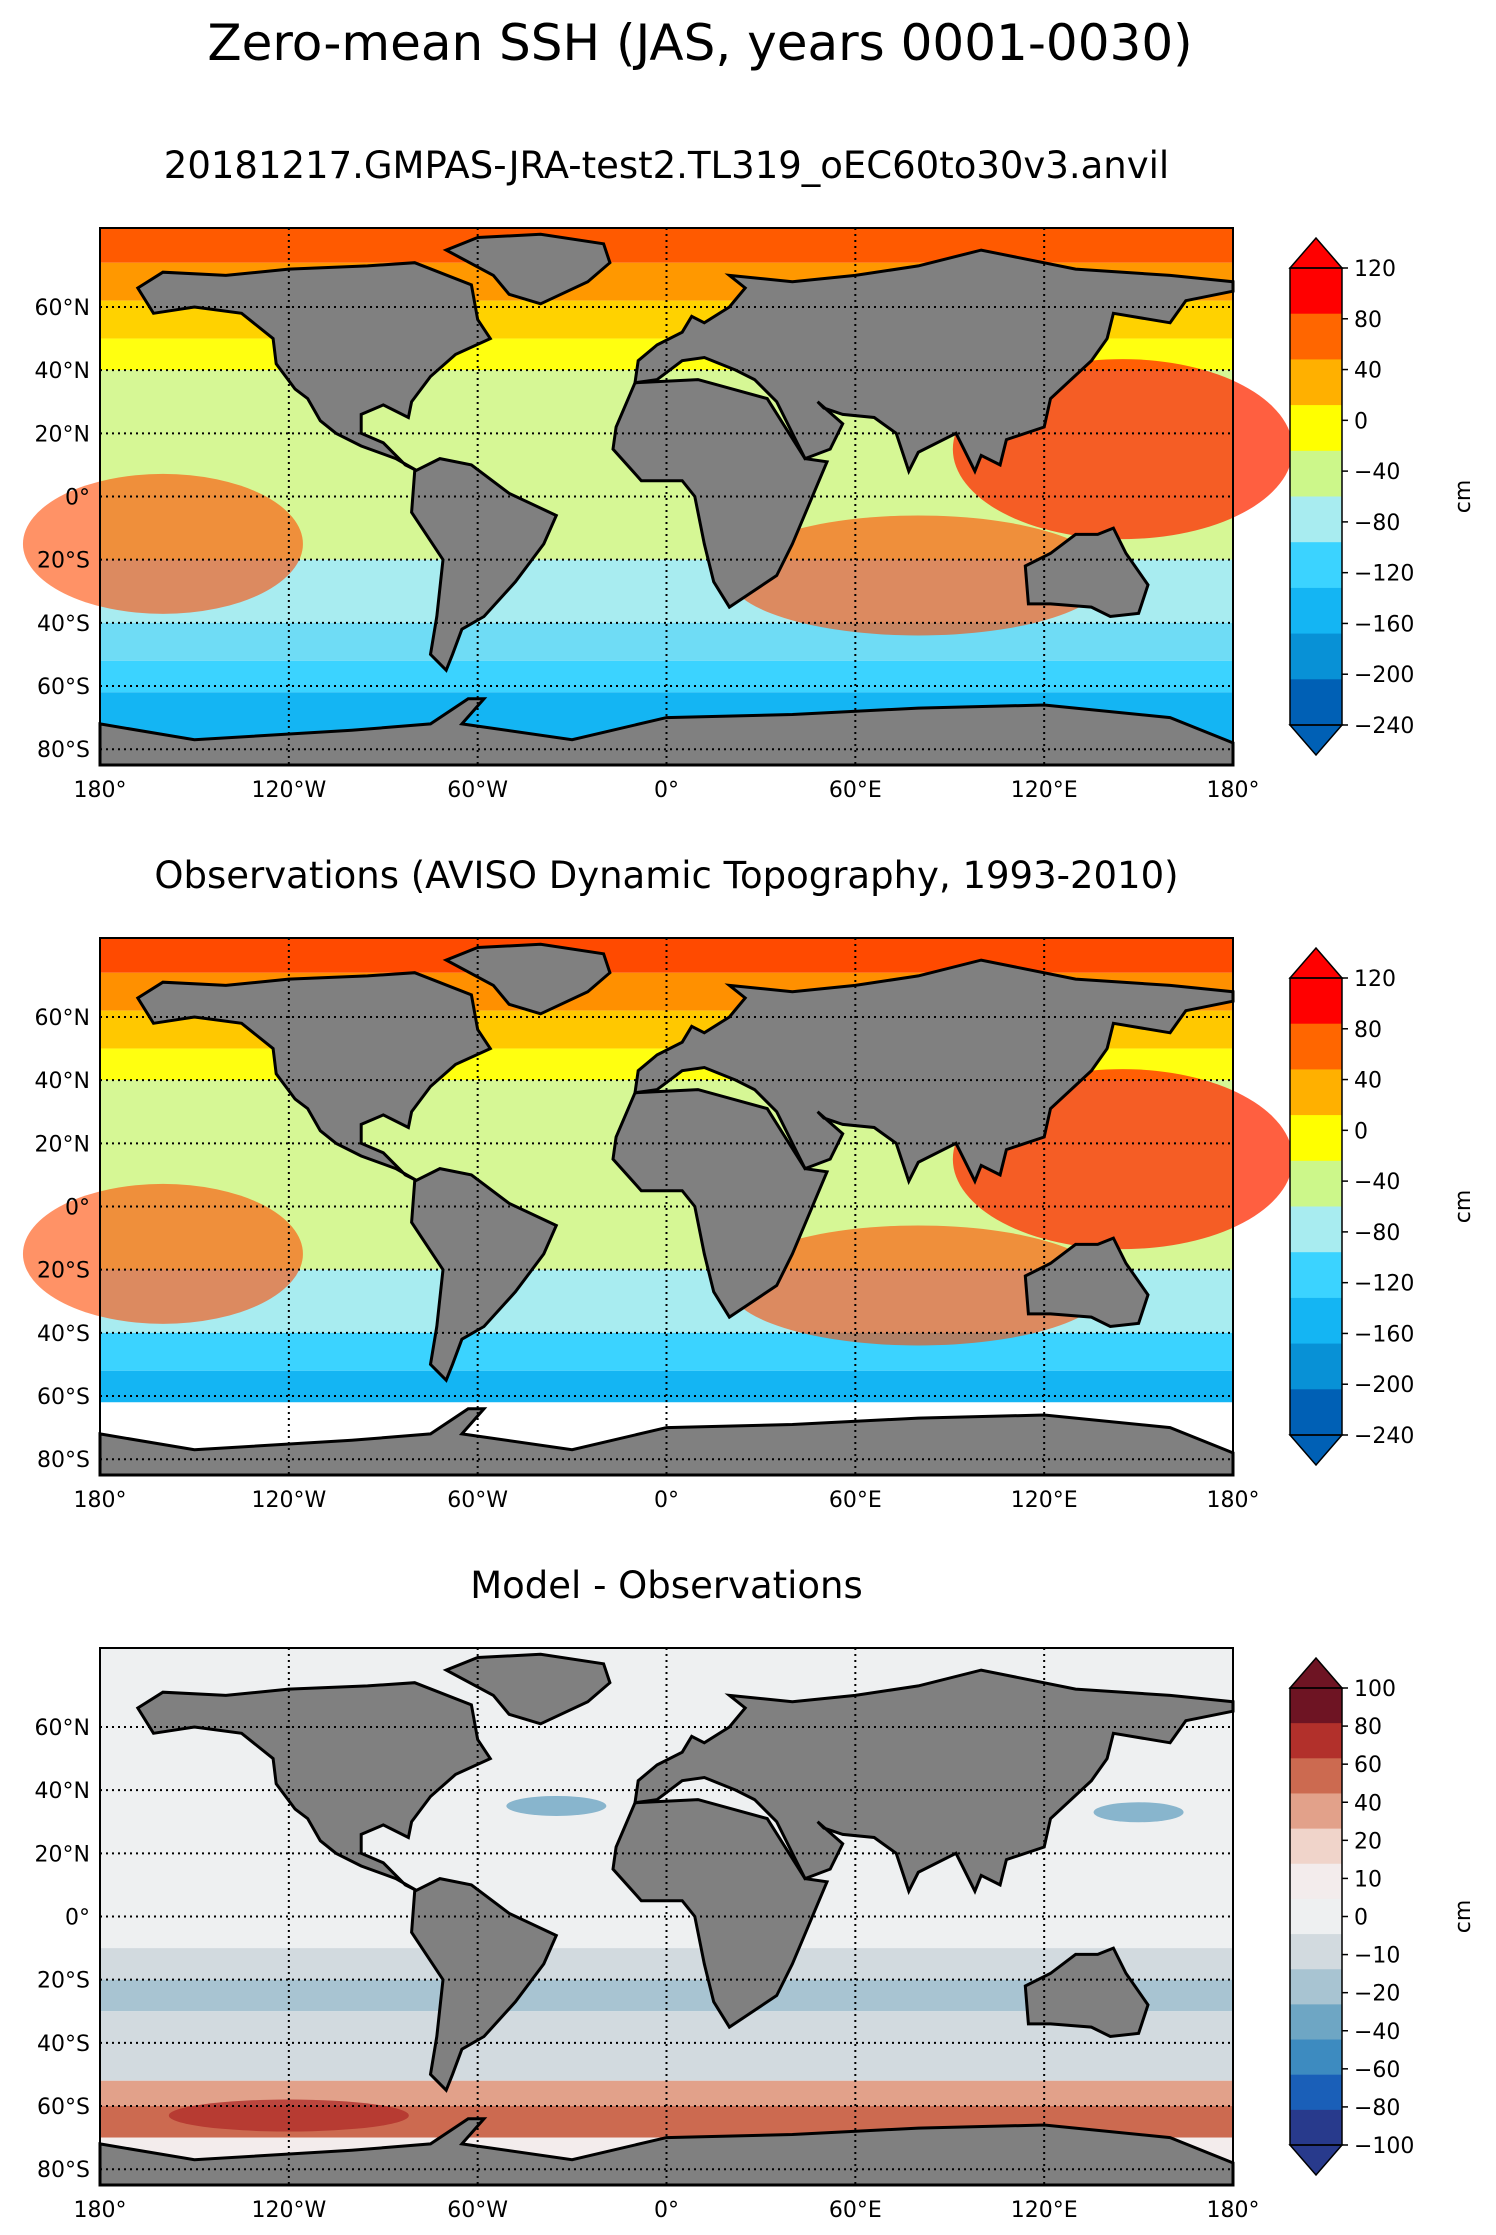 The width and height of the screenshot is (1496, 2235). Describe the element at coordinates (1377, 1956) in the screenshot. I see `colorbar-tick-label: −10` at that location.